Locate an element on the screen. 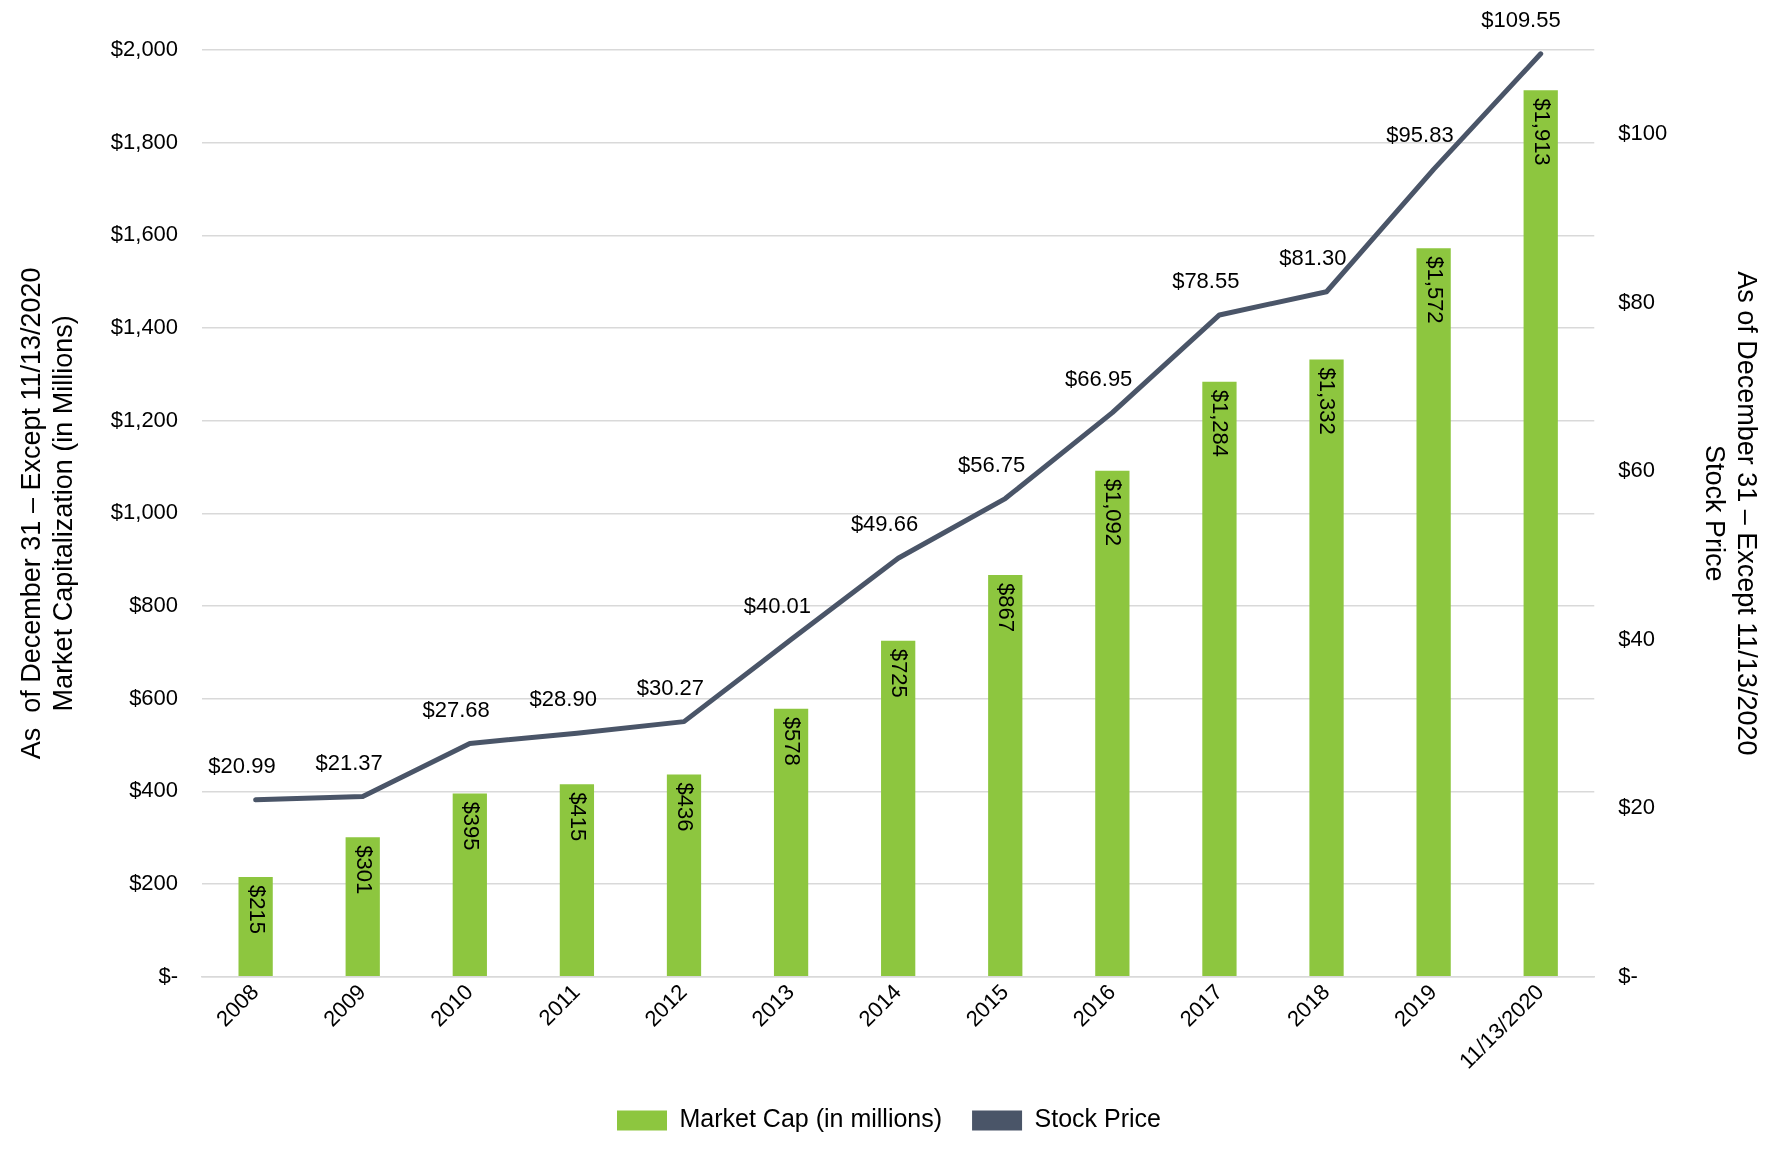 The image size is (1788, 1153). data-label: $81.30 is located at coordinates (1313, 257).